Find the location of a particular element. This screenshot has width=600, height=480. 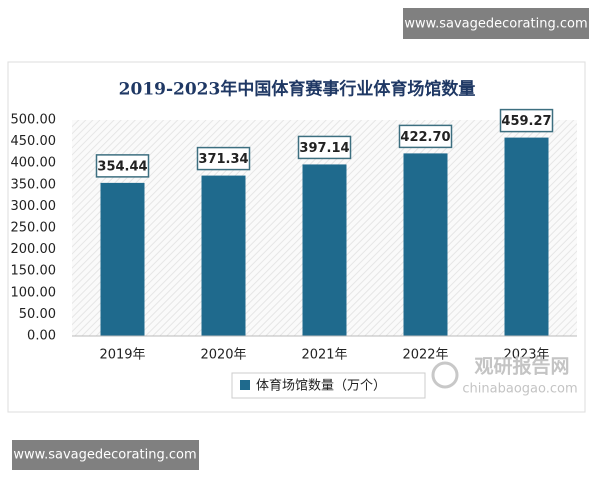

y-tick-label: 450.00 is located at coordinates (34, 141).